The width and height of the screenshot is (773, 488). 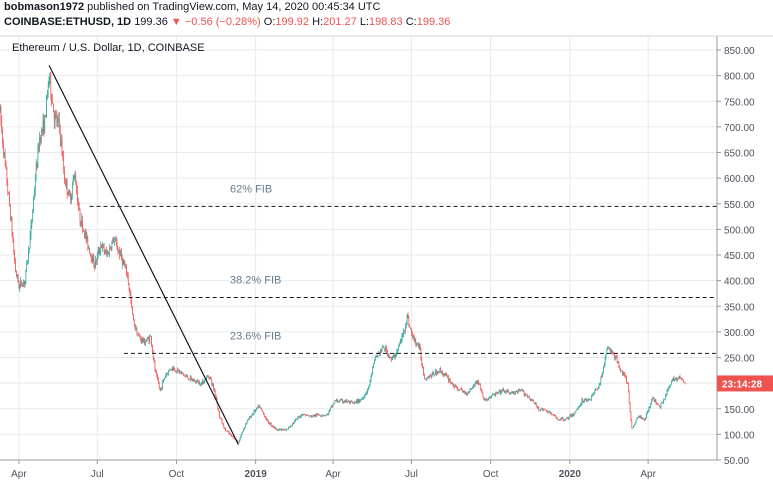 I want to click on y-tick-label: 250.00, so click(x=739, y=359).